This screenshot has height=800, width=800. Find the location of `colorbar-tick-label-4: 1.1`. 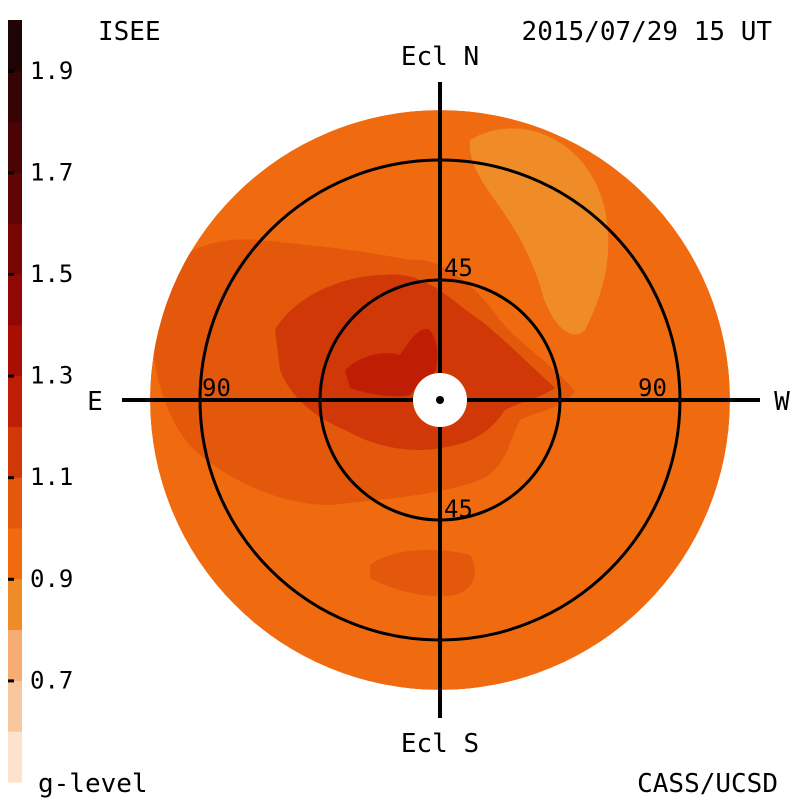

colorbar-tick-label-4: 1.1 is located at coordinates (51, 477).